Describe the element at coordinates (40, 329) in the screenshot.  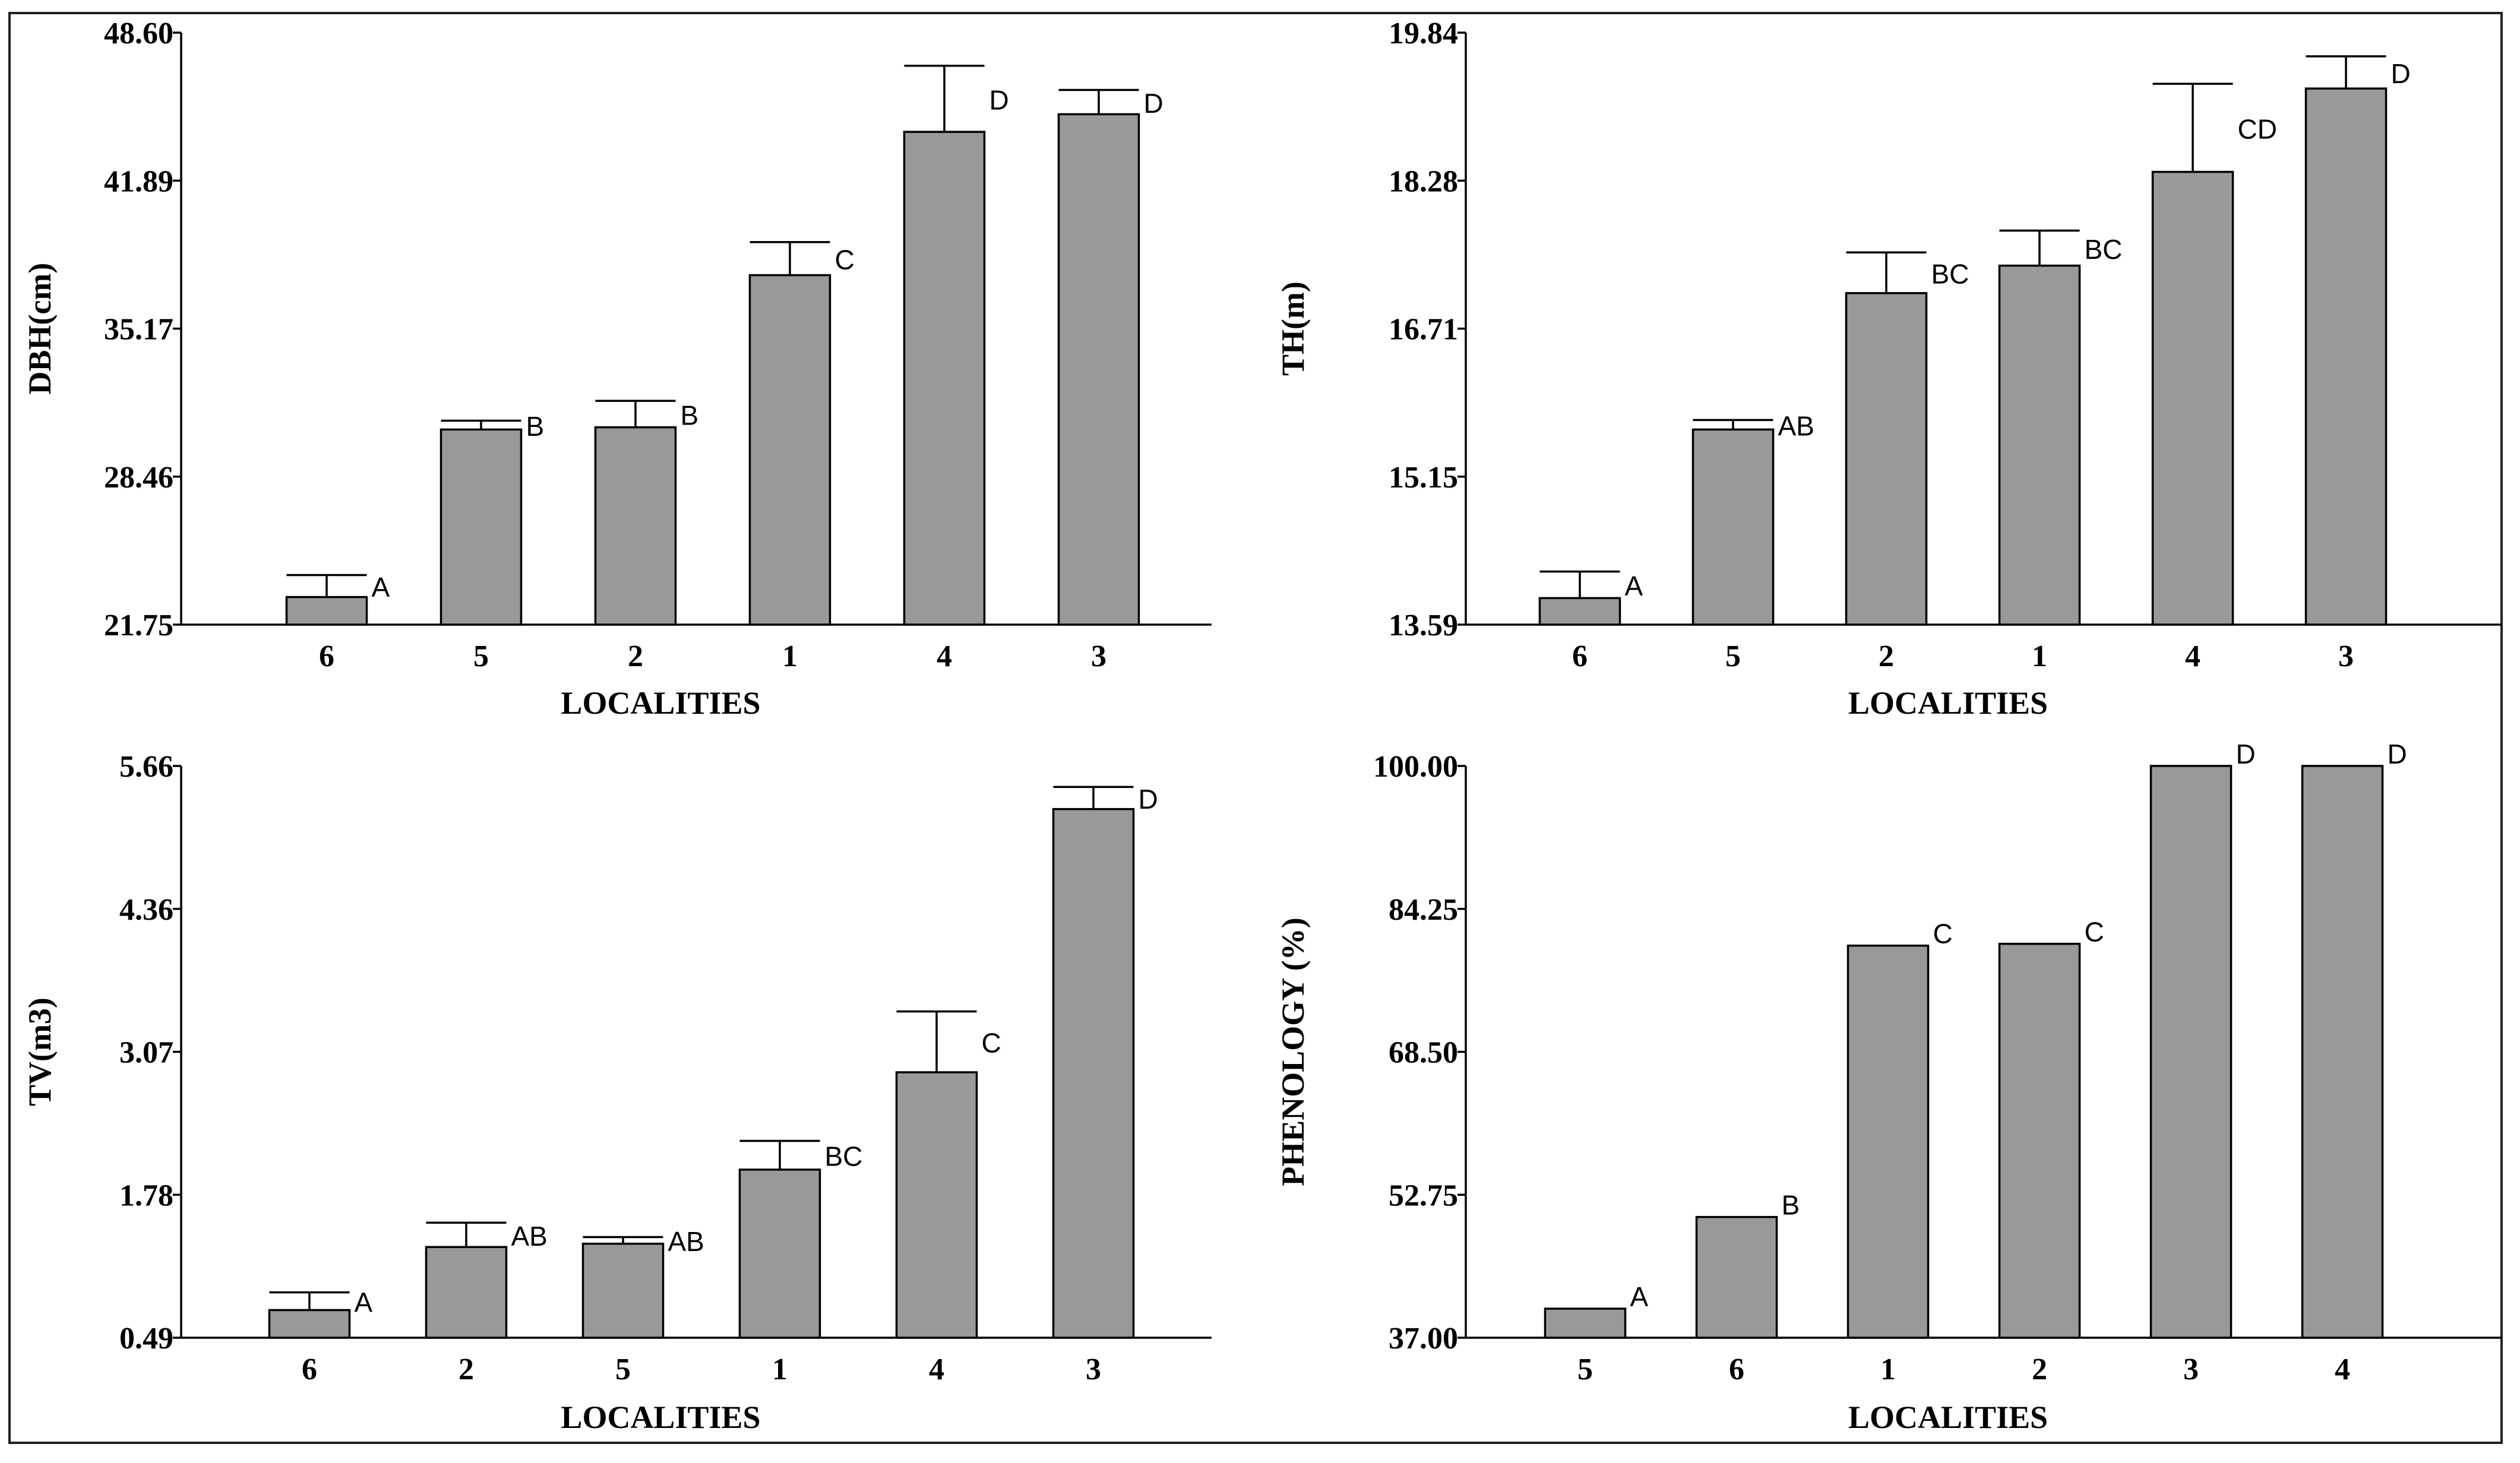
I see `y-axis-title: DBH(cm)` at that location.